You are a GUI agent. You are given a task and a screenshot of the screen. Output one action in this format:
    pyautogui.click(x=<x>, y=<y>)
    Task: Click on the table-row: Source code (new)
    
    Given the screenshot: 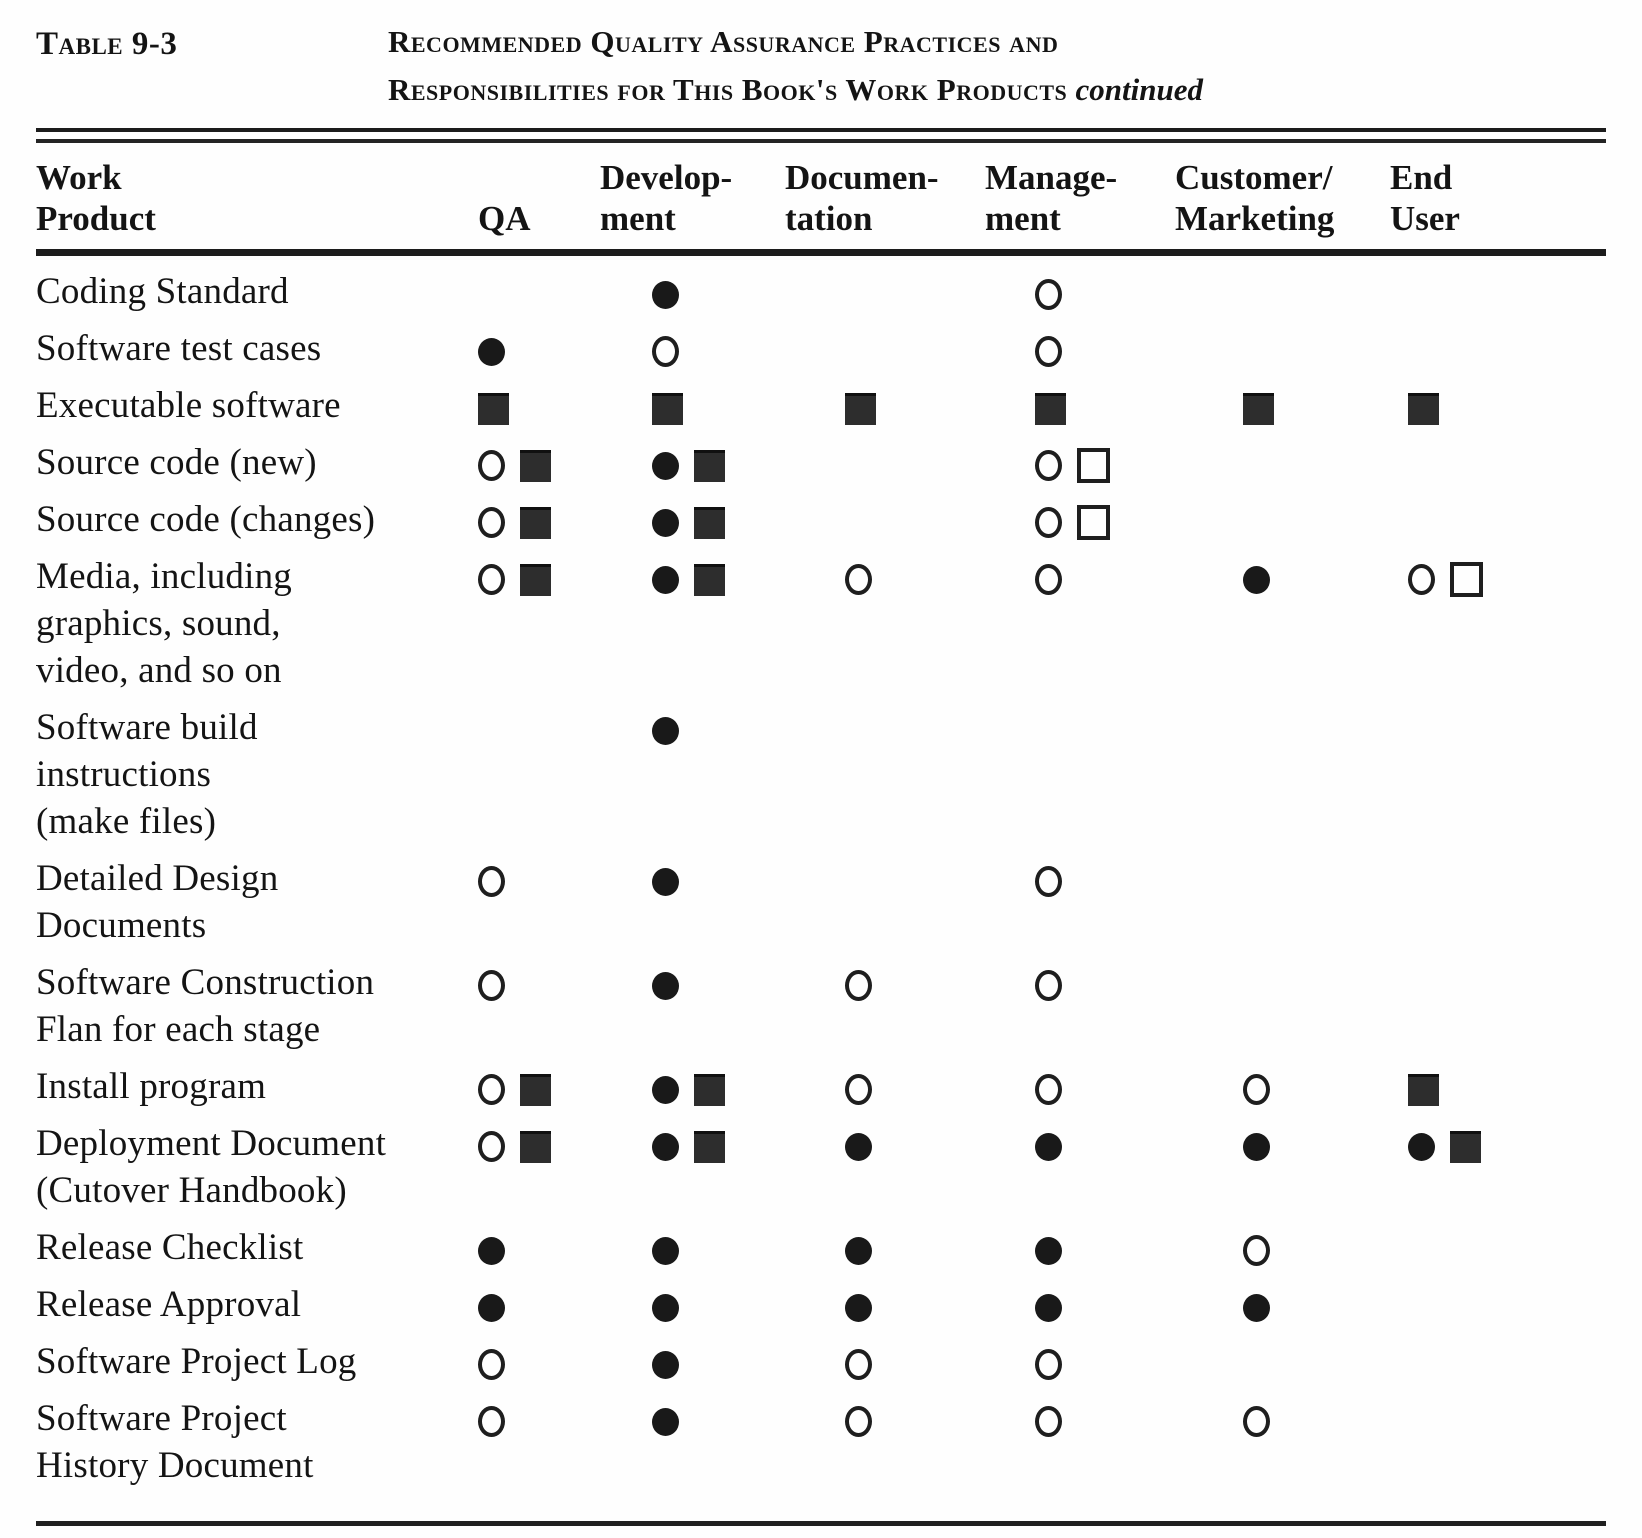 What is the action you would take?
    pyautogui.click(x=821, y=467)
    